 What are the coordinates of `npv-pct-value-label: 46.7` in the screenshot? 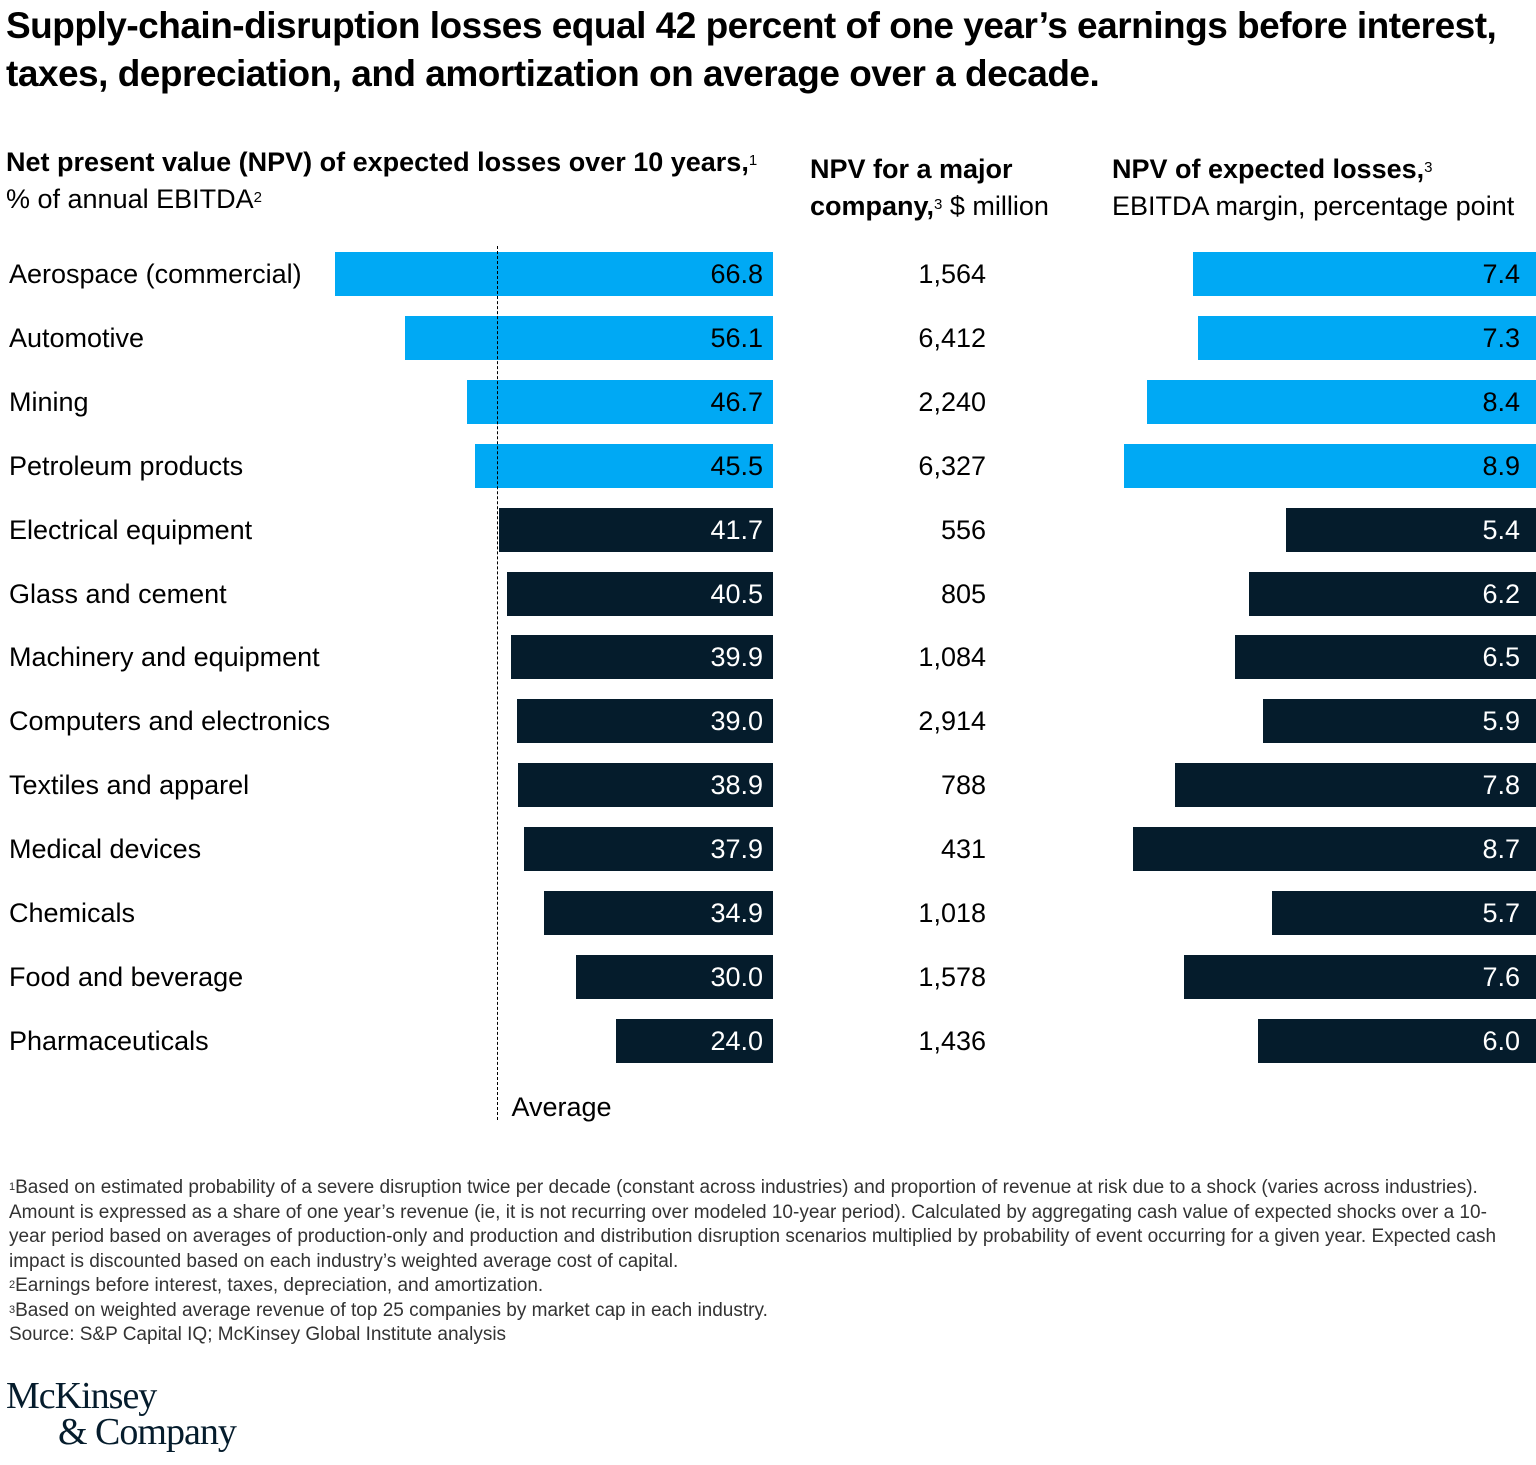 It's located at (736, 401).